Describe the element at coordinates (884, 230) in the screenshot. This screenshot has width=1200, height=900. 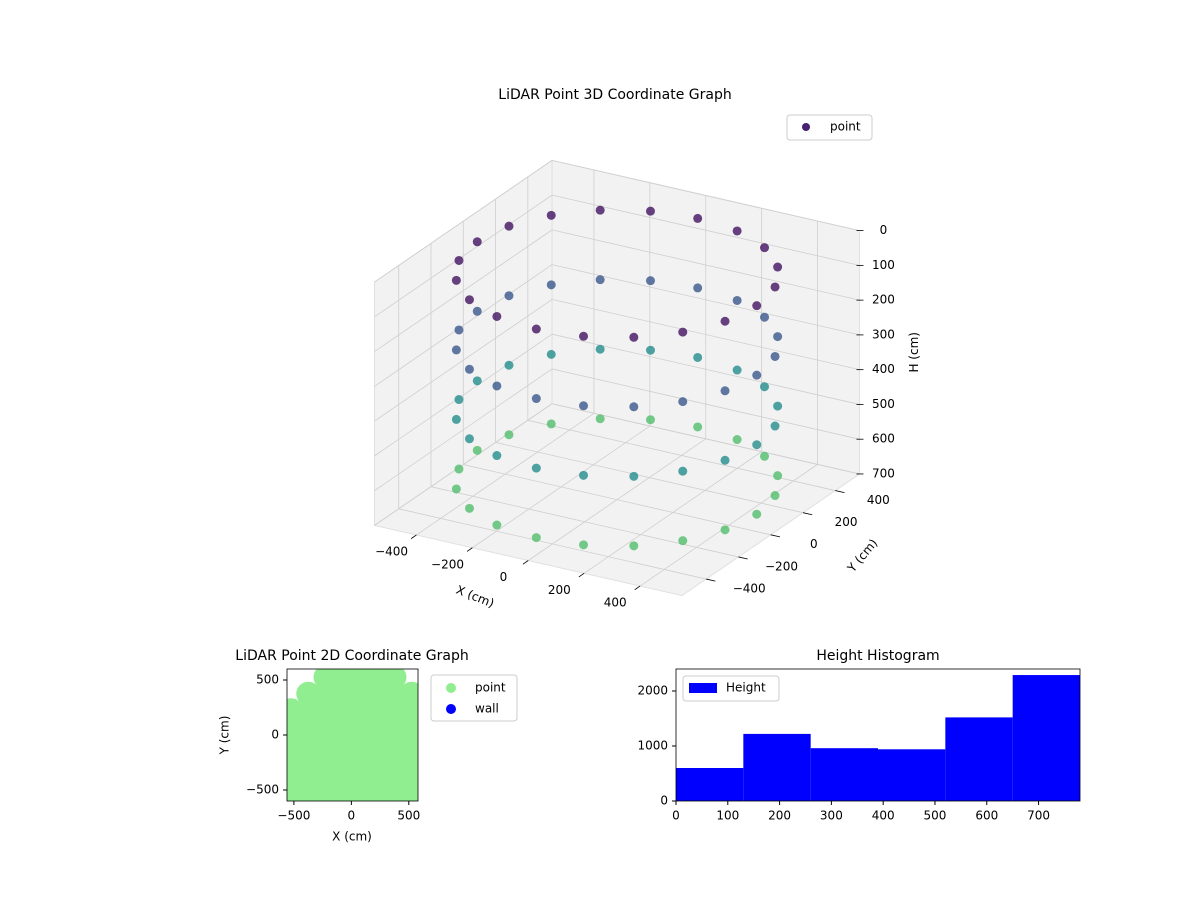
I see `z-tick-label: 0` at that location.